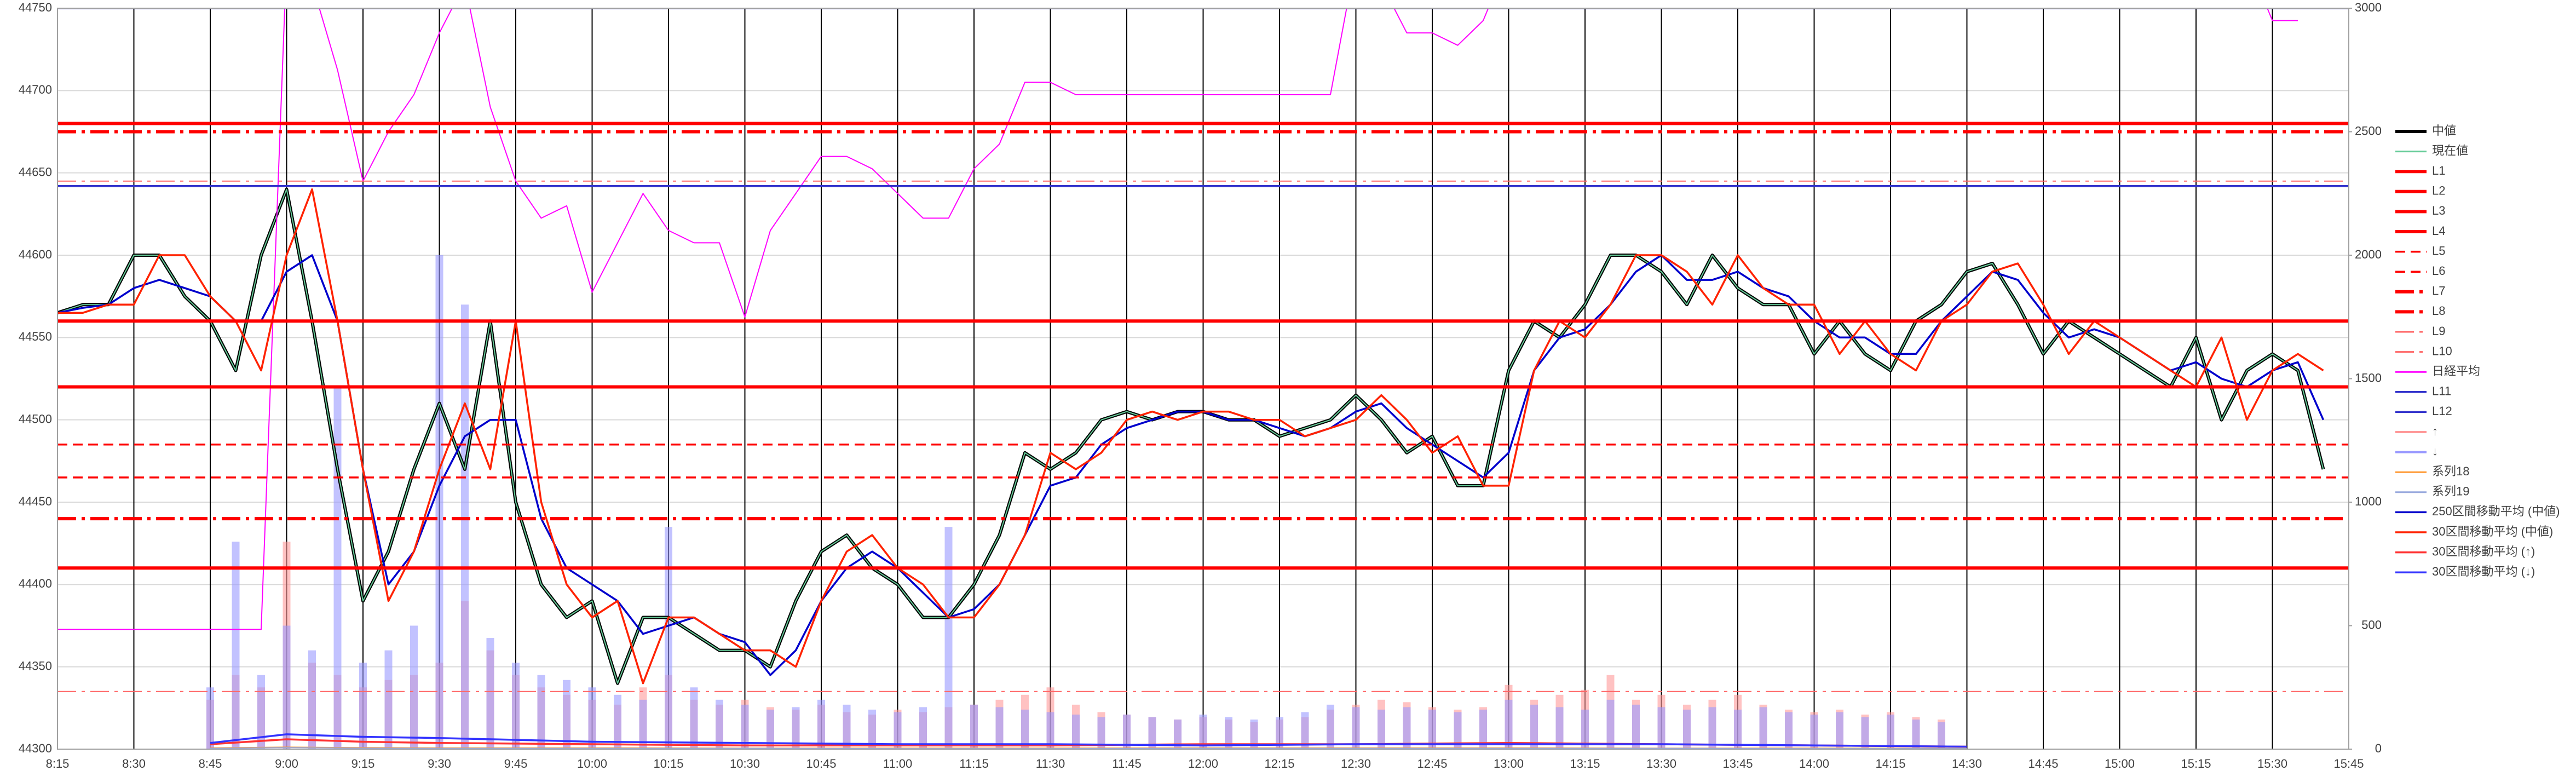 This screenshot has width=2576, height=782. I want to click on x-tick-label: 9:30, so click(439, 764).